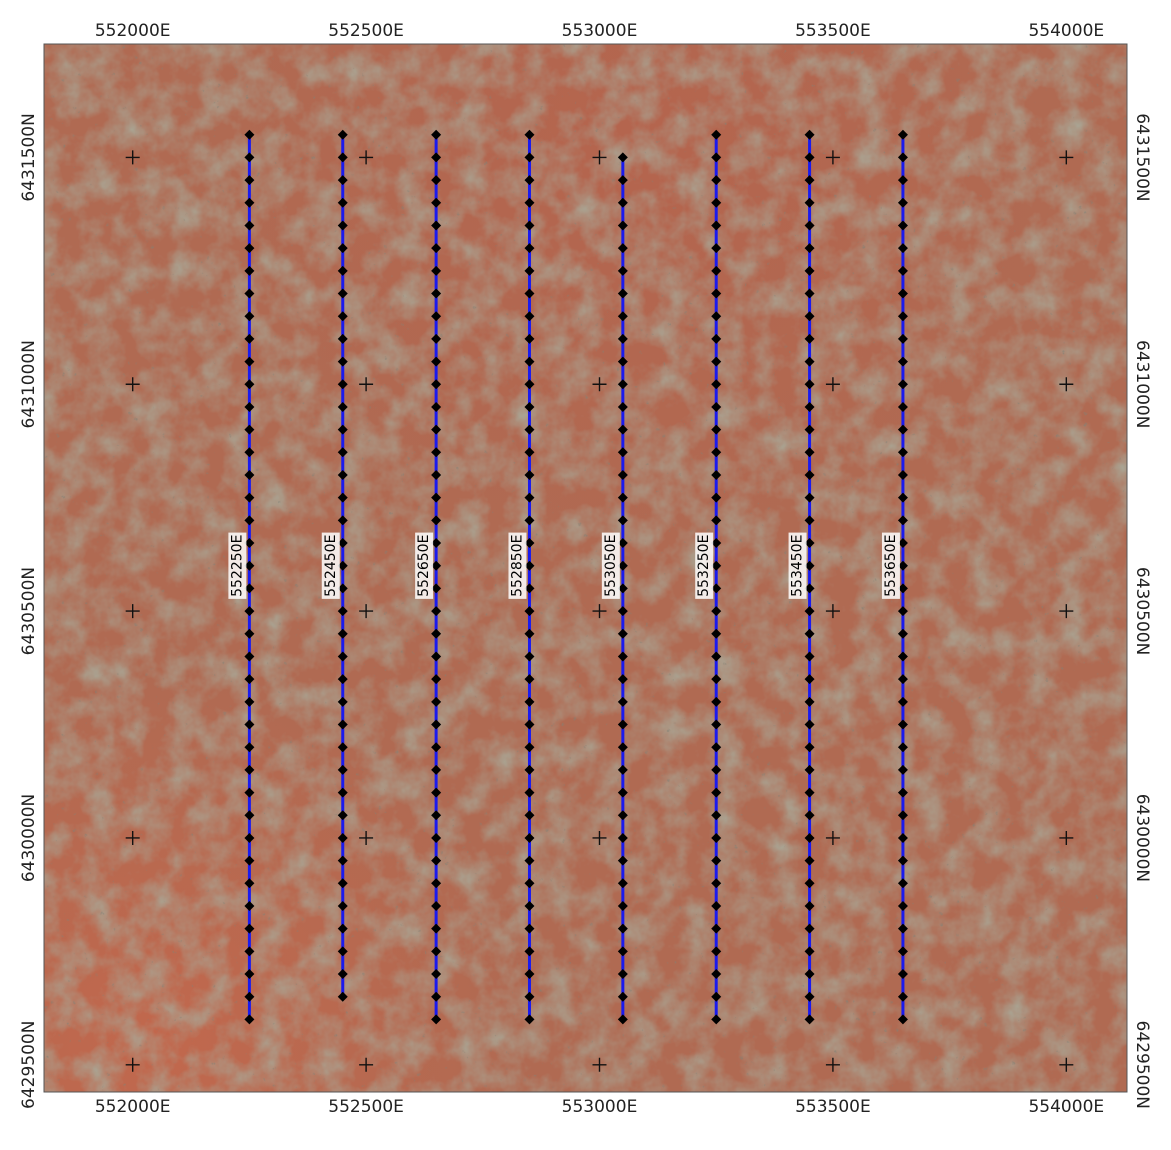 The image size is (1171, 1150). What do you see at coordinates (1142, 611) in the screenshot?
I see `northing-label-right: 6430500N` at bounding box center [1142, 611].